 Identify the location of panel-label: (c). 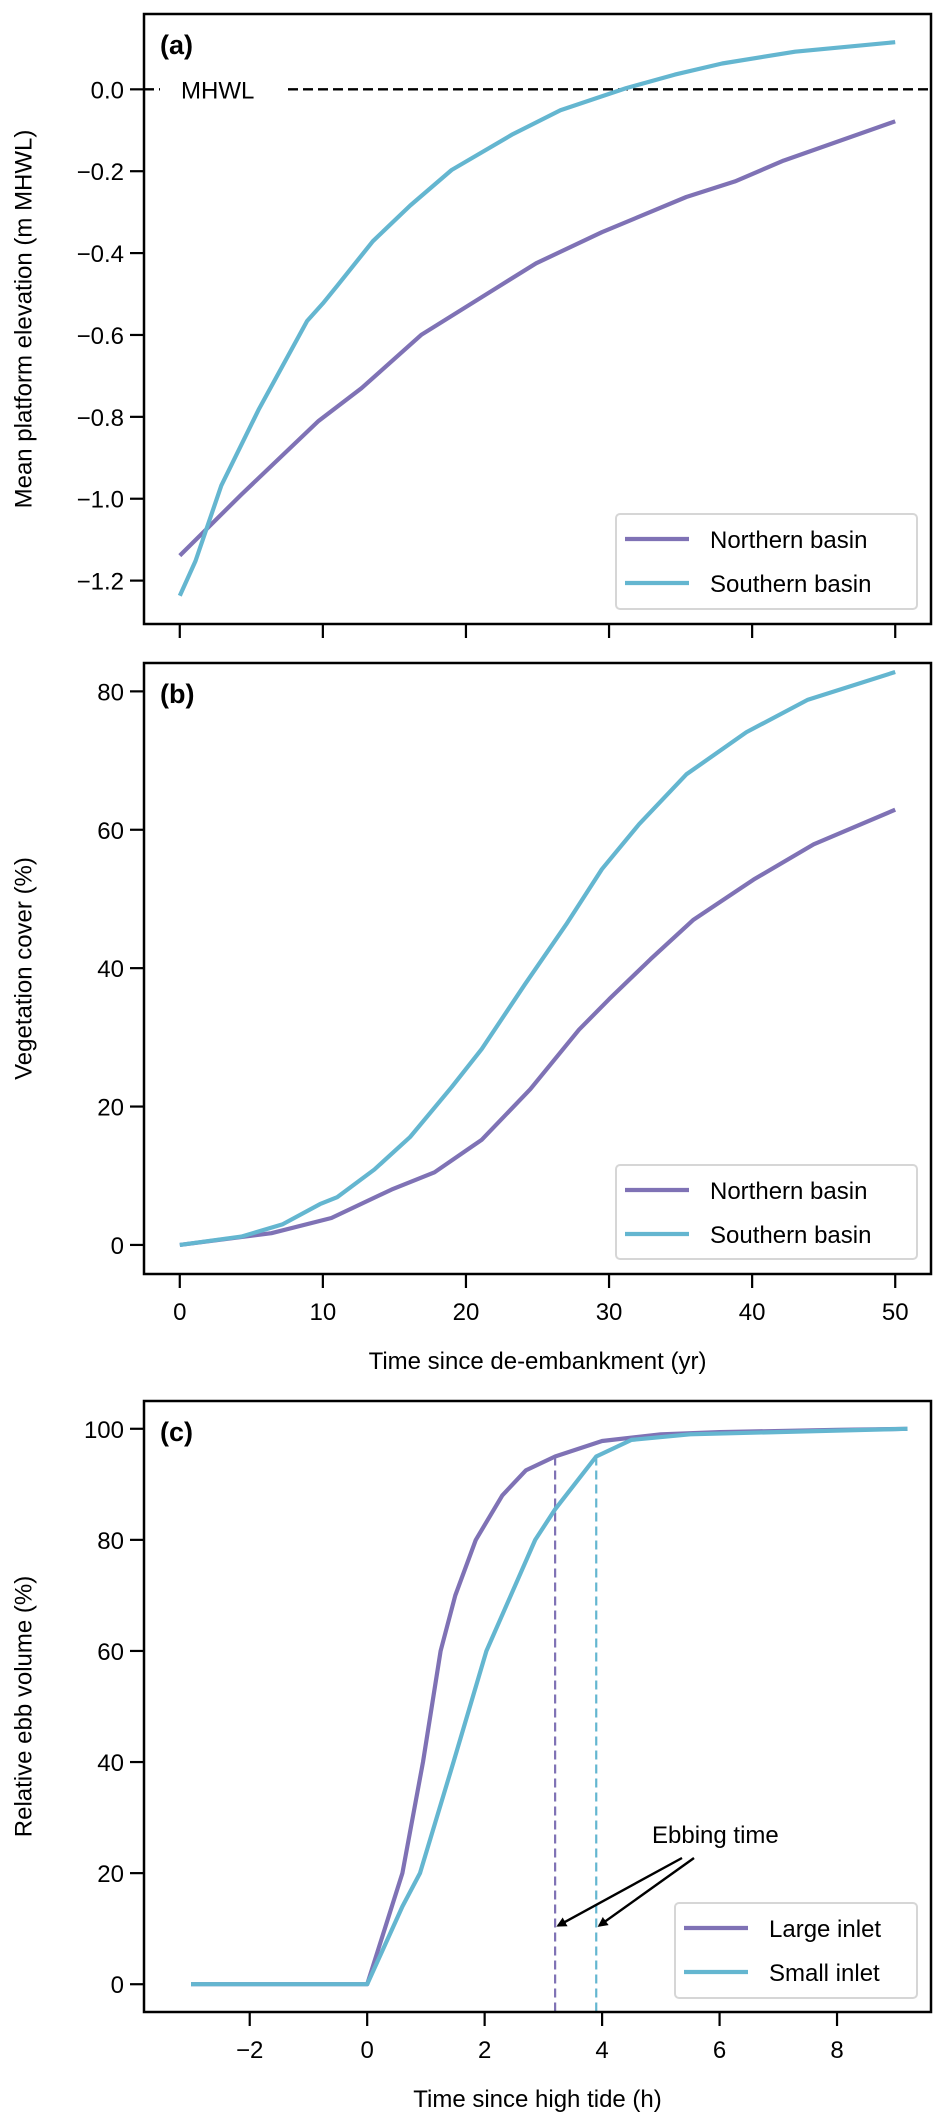
(176, 1432).